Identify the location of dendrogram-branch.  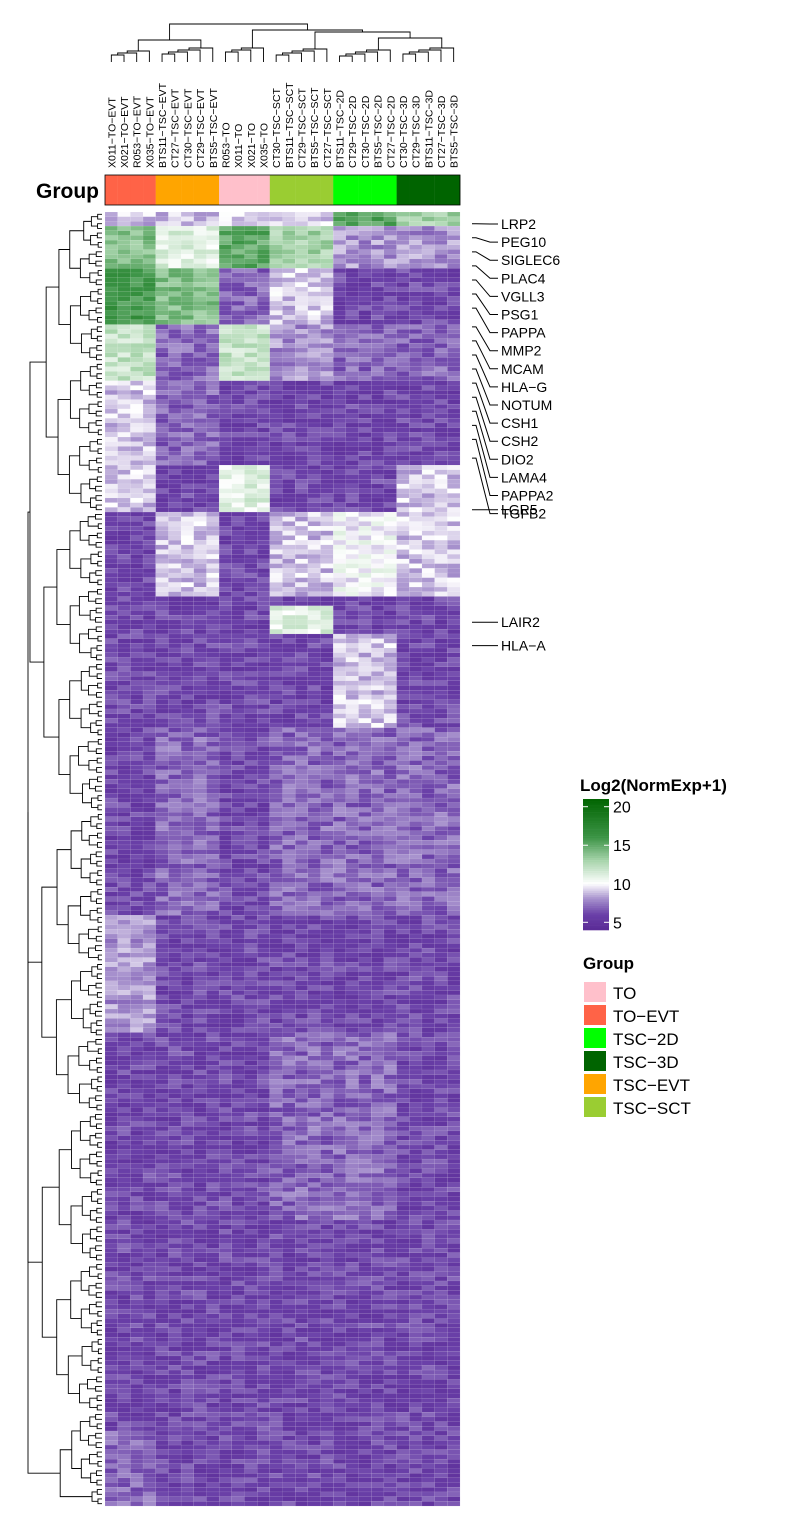
(84, 530).